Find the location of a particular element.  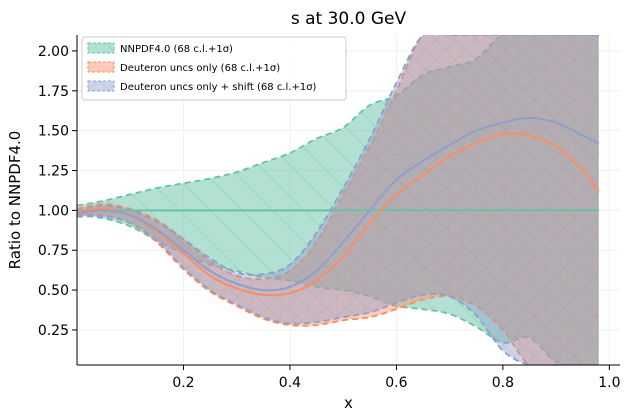

y-tick-label: 1.75 is located at coordinates (53, 92).